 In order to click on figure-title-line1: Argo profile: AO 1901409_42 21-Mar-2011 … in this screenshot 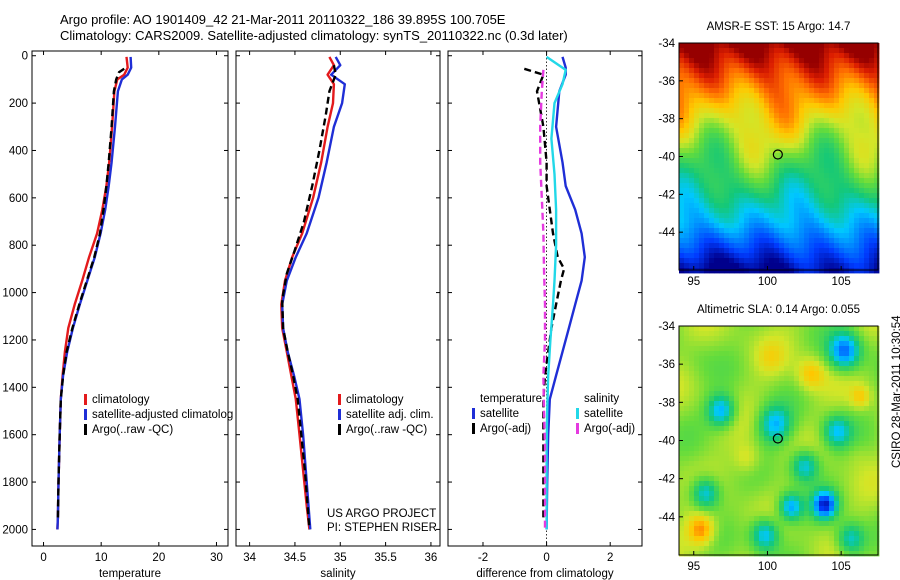, I will do `click(283, 19)`.